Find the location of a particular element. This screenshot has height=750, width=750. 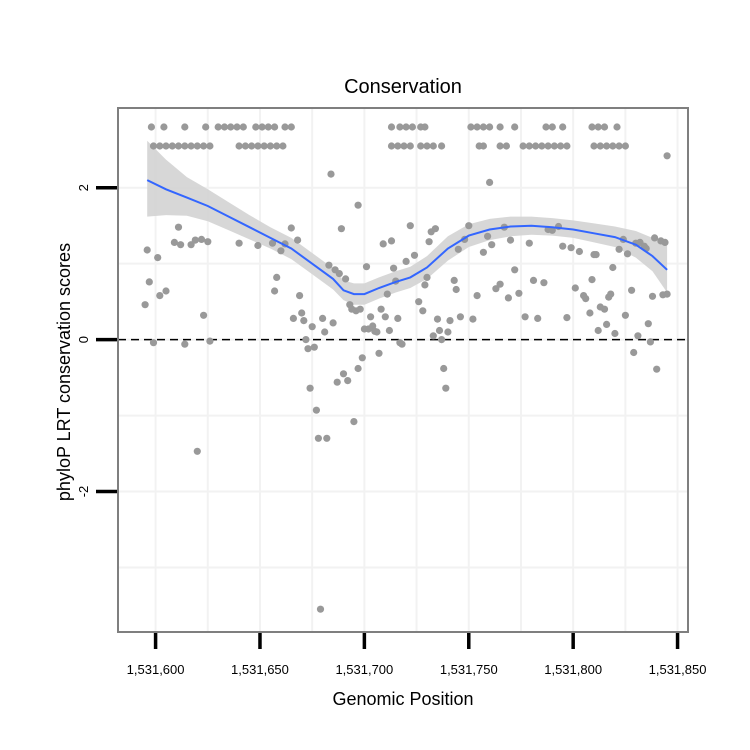

x-tick-label: 1,531,750 is located at coordinates (469, 669).